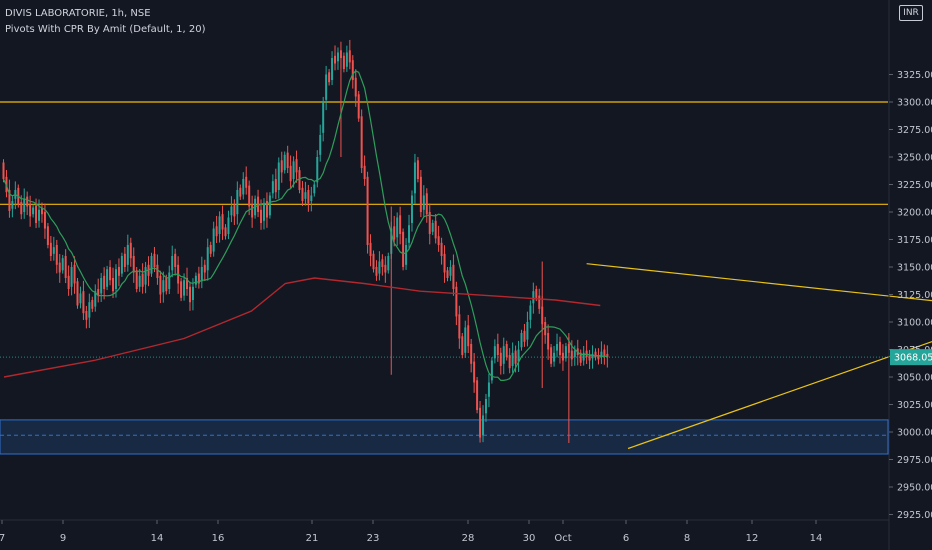 This screenshot has height=550, width=932. Describe the element at coordinates (63, 538) in the screenshot. I see `x-tick-label: 9` at that location.